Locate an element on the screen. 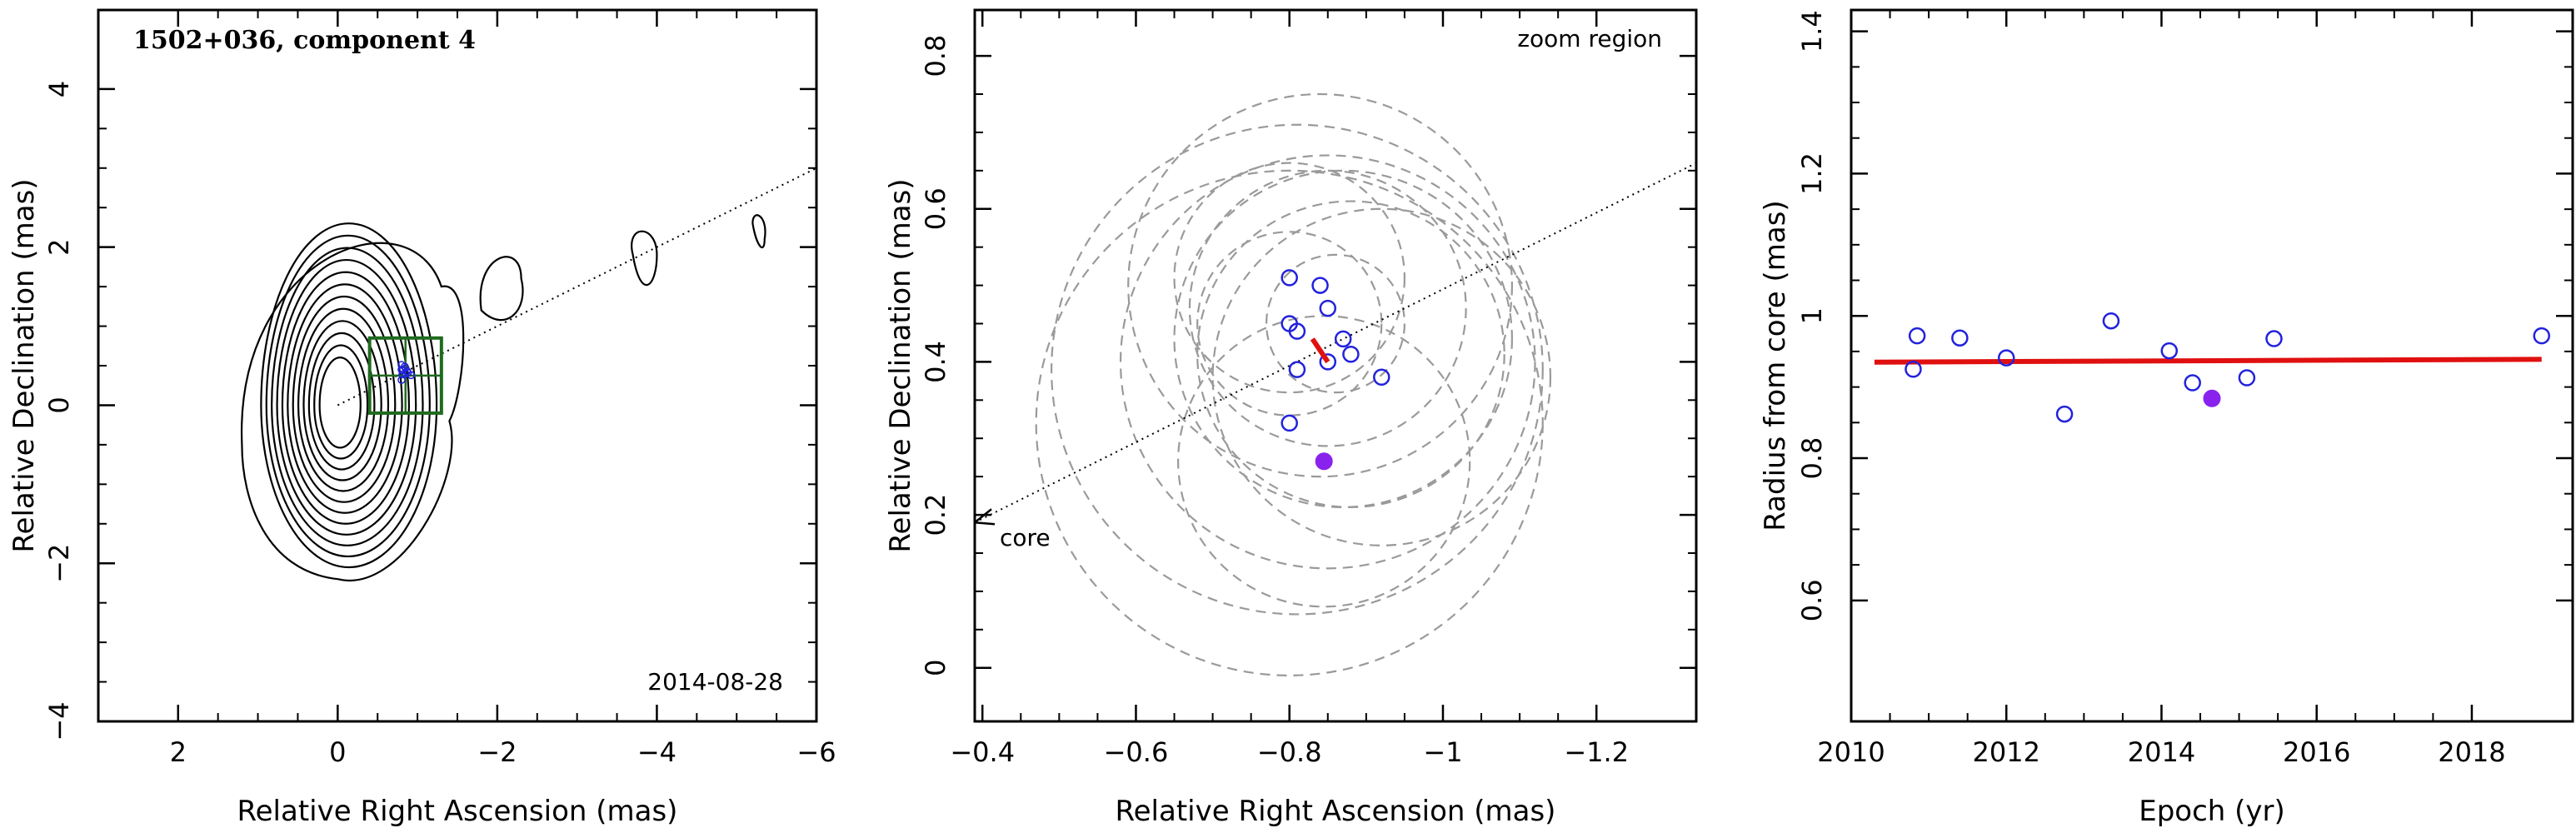  jet-line is located at coordinates (1335, 343).